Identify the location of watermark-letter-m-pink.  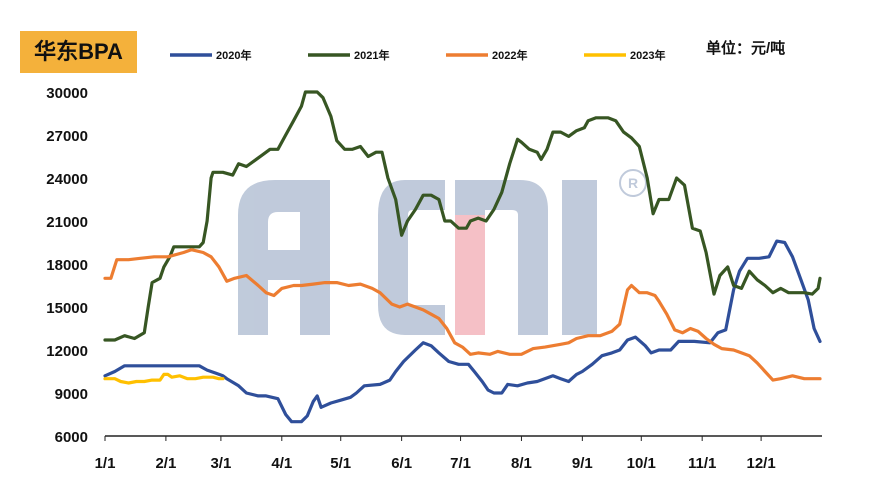
(470, 275).